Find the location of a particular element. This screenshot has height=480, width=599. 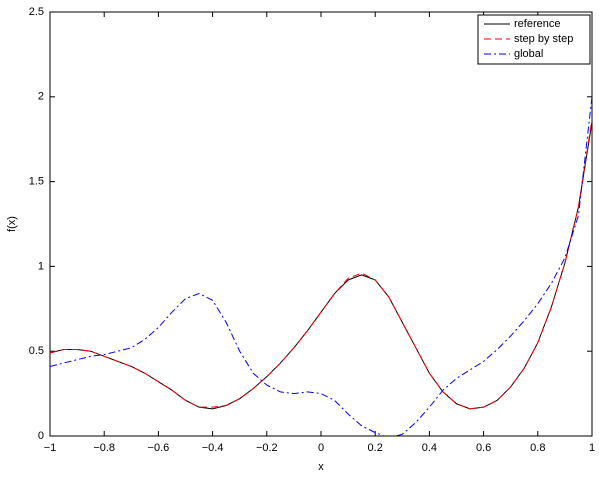

legend-label: global is located at coordinates (528, 54).